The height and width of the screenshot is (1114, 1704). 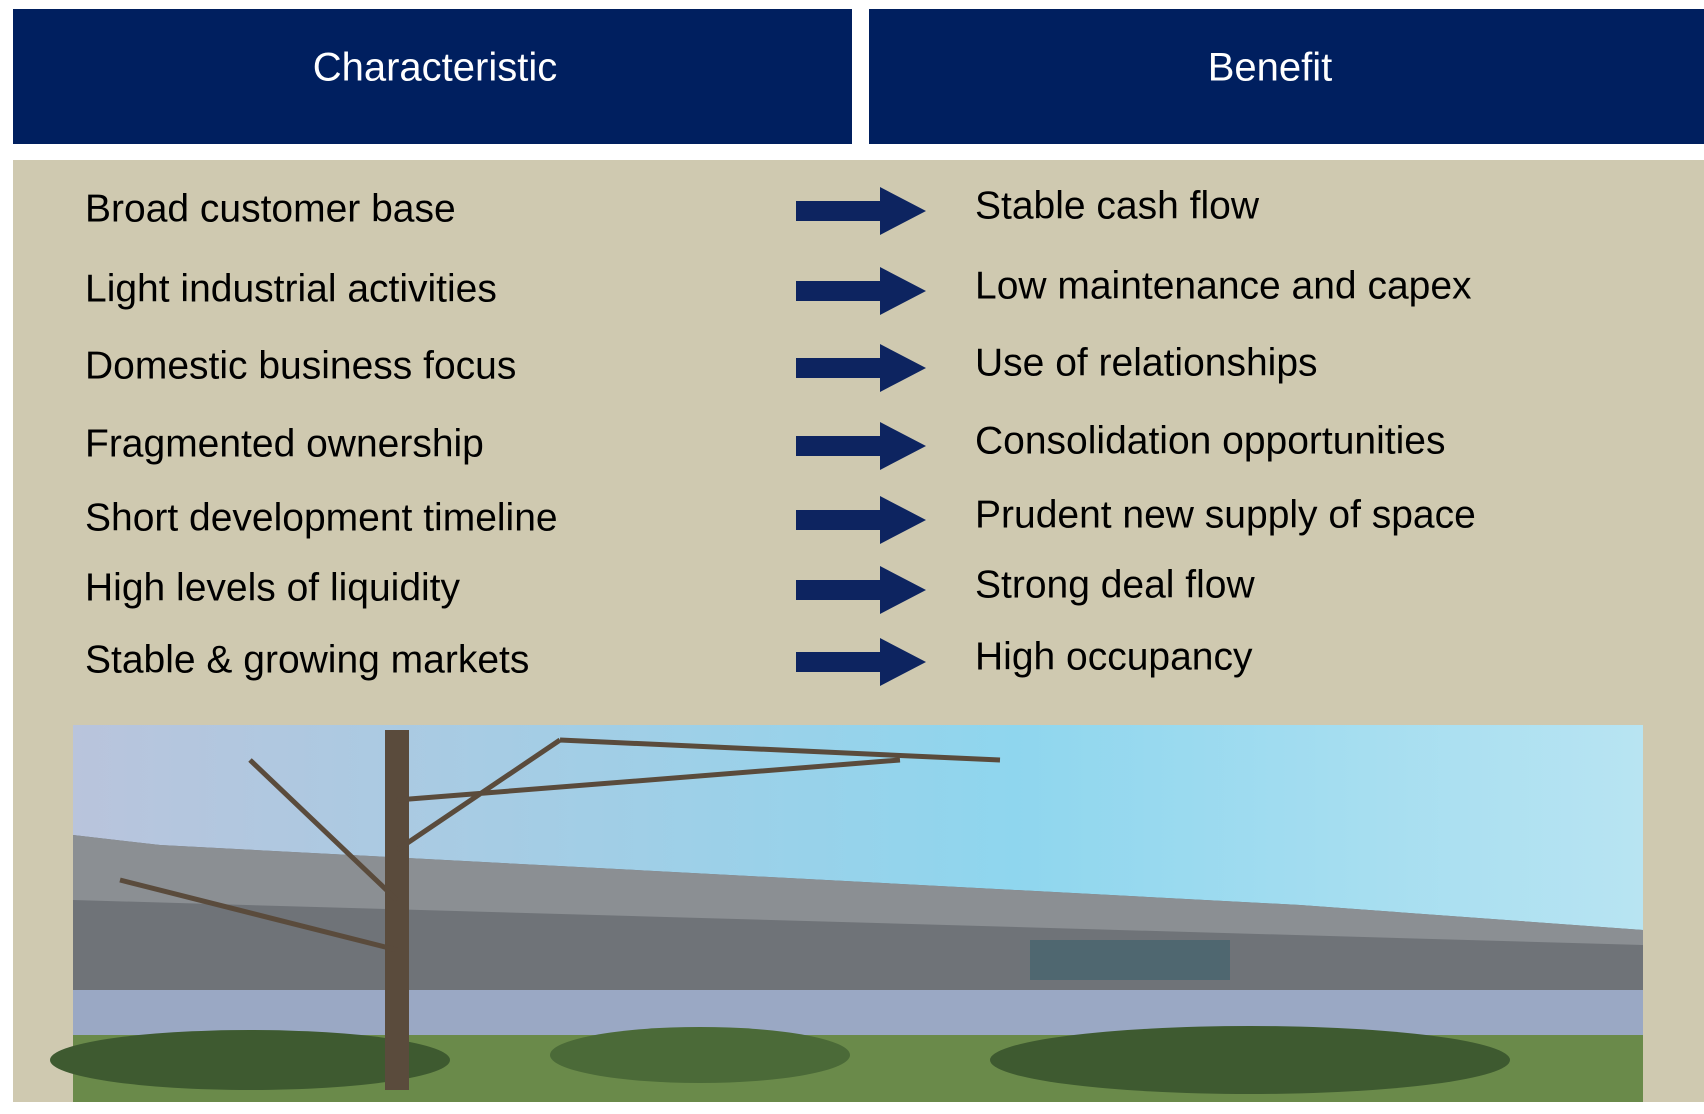 What do you see at coordinates (321, 517) in the screenshot?
I see `characteristic: Short development timeline` at bounding box center [321, 517].